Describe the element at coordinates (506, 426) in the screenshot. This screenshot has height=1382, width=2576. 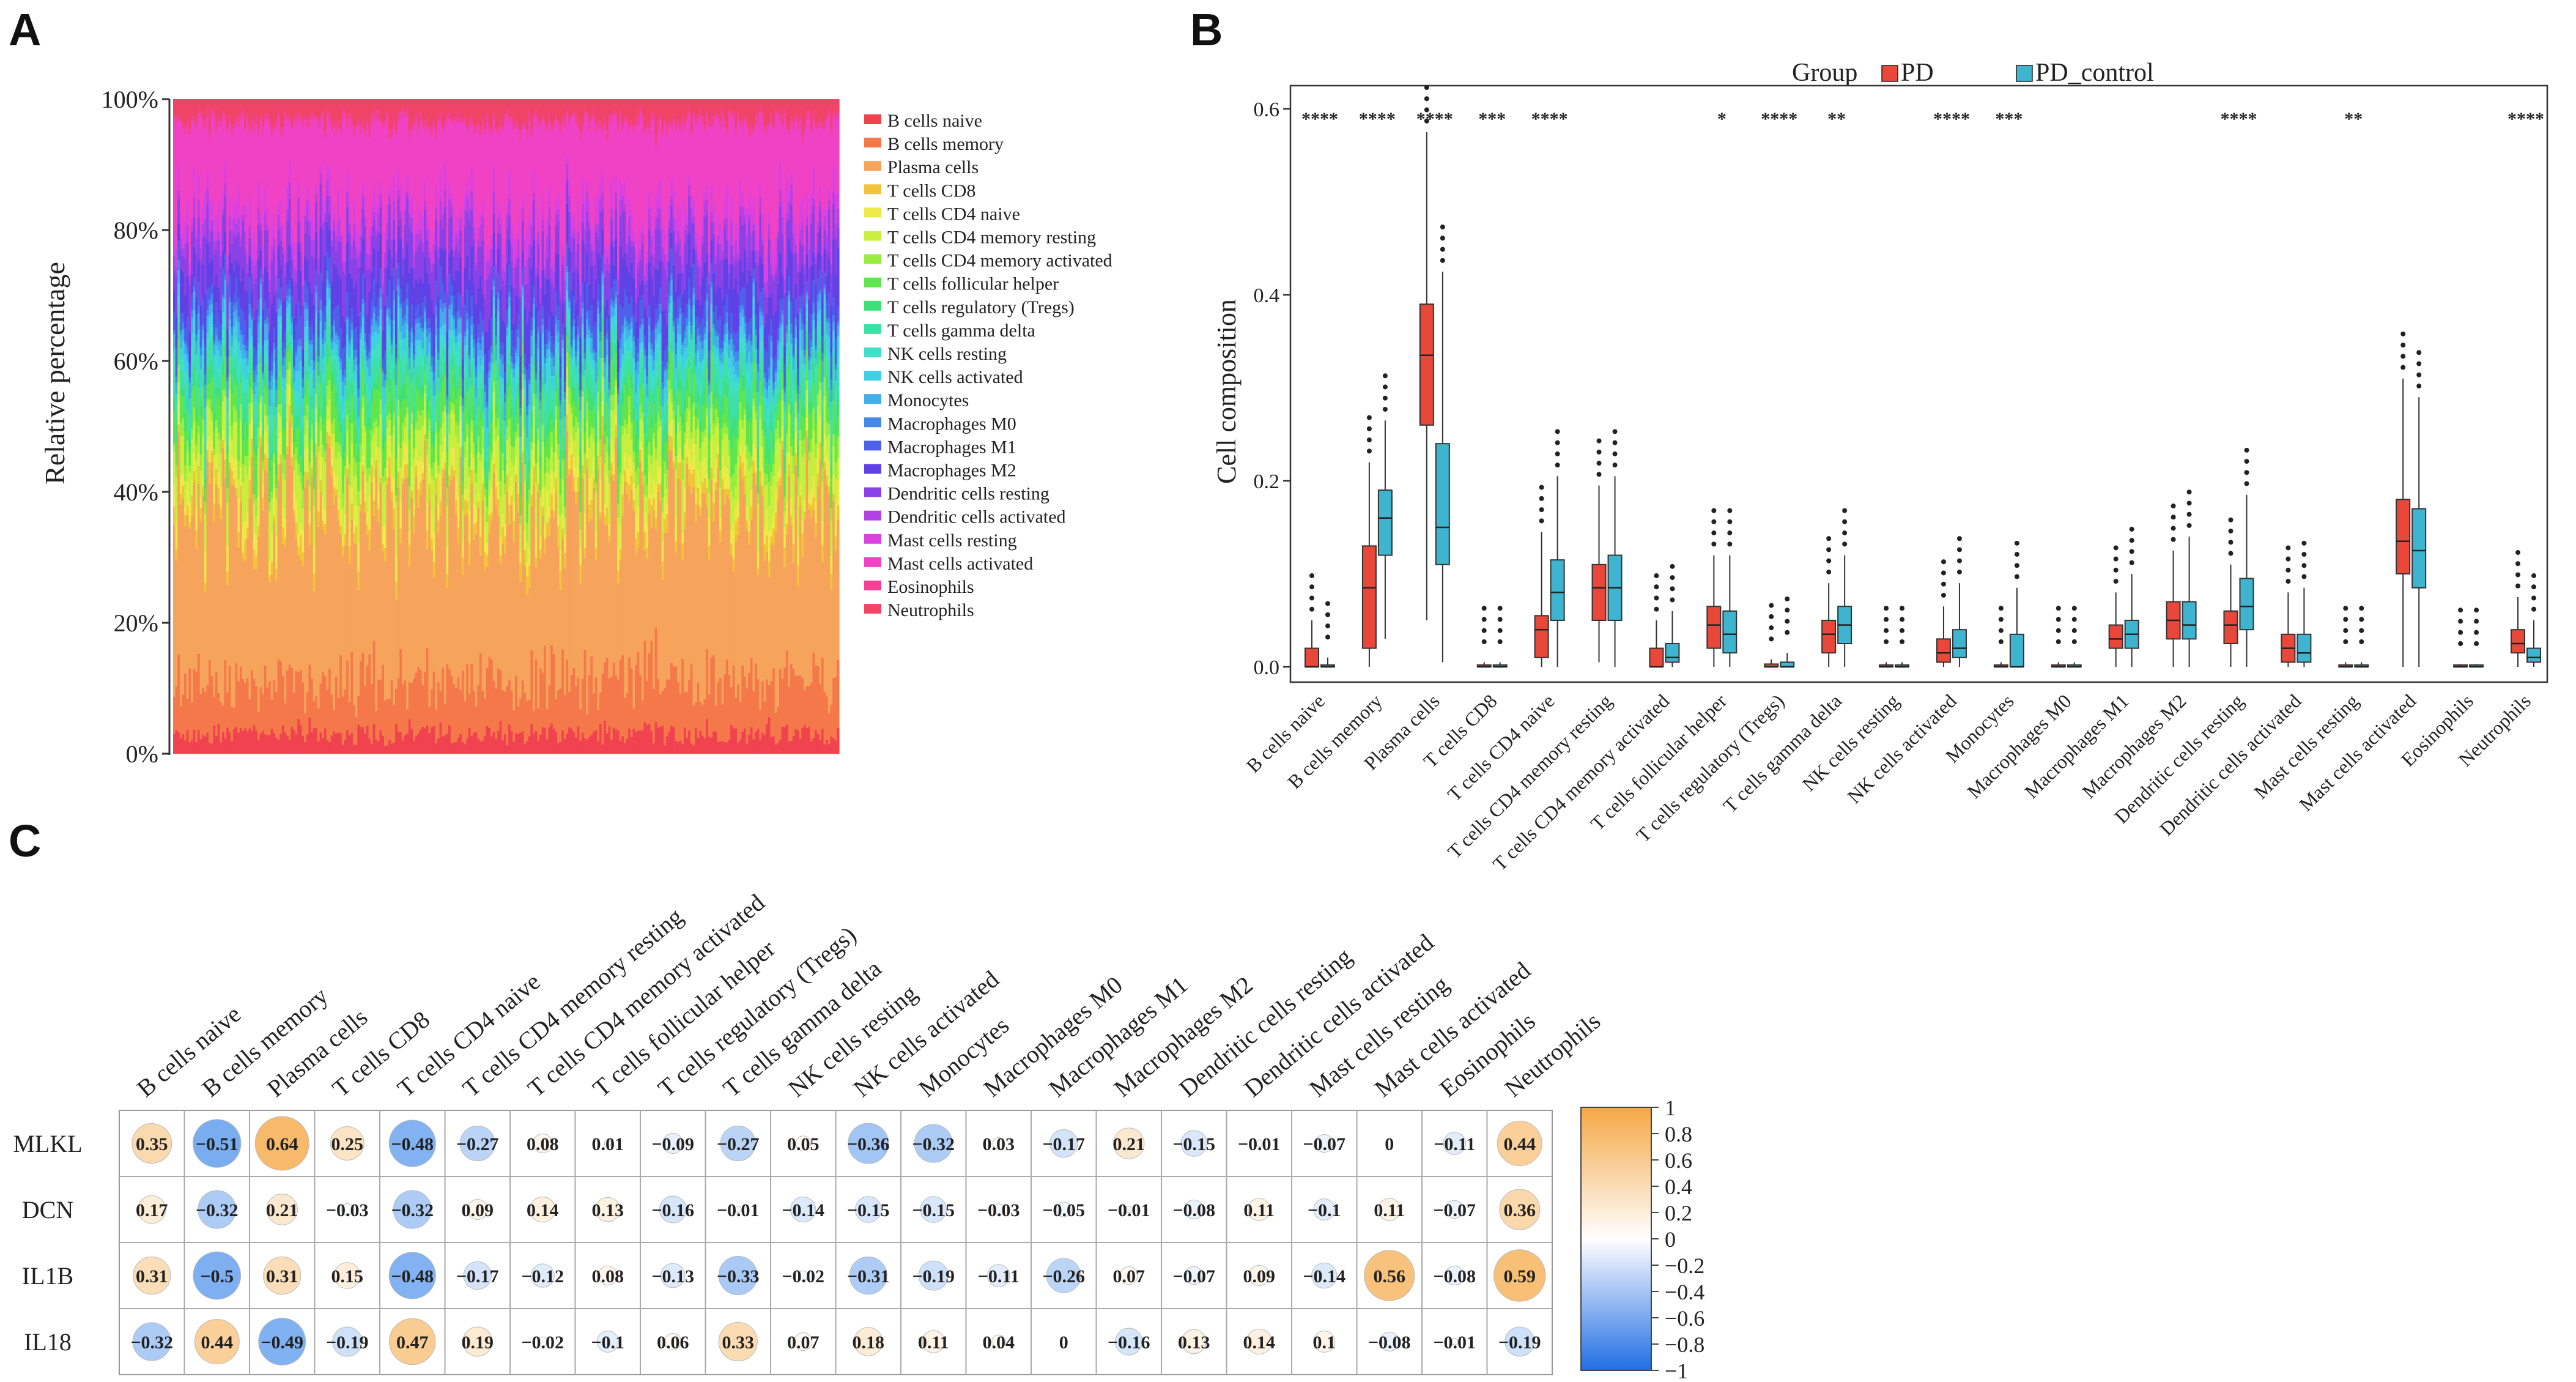
I see `a-plot-area` at that location.